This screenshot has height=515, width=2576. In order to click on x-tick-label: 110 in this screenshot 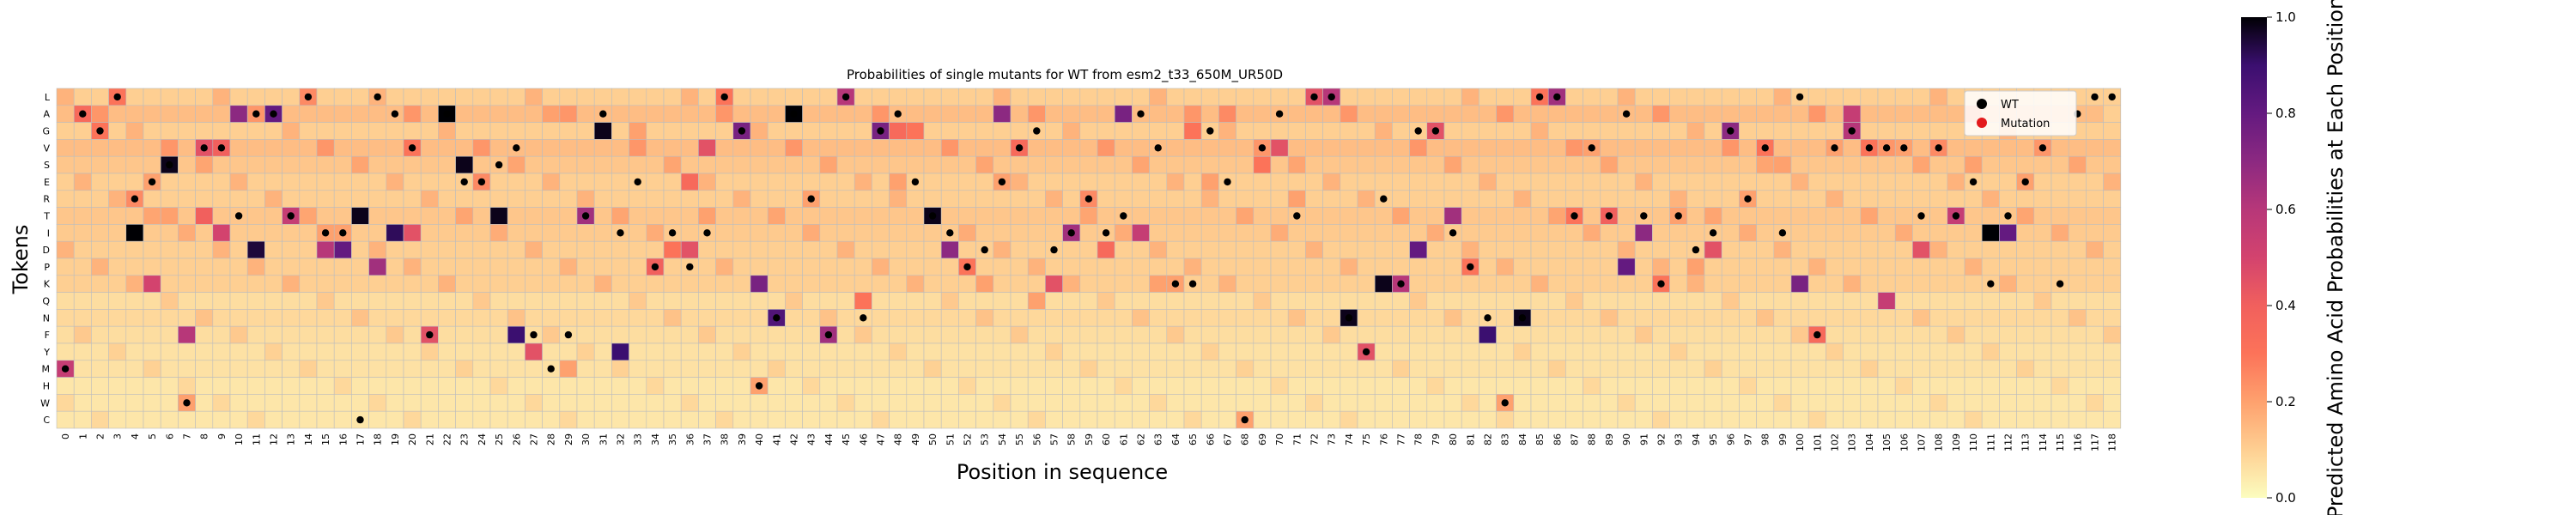, I will do `click(1974, 442)`.